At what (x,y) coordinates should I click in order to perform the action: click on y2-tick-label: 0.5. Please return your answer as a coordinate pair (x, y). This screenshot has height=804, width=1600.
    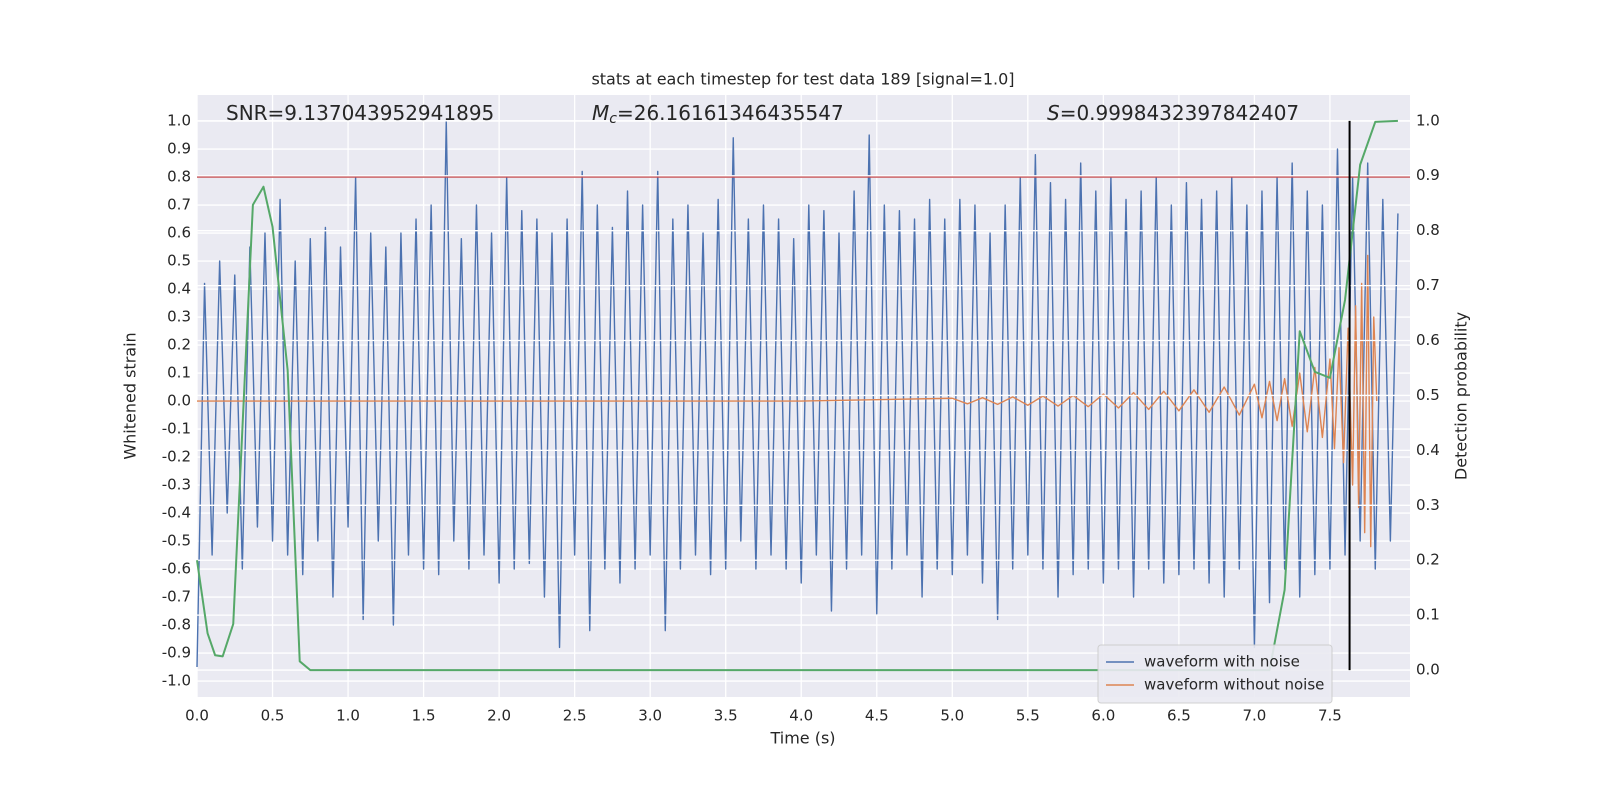
    Looking at the image, I should click on (1428, 395).